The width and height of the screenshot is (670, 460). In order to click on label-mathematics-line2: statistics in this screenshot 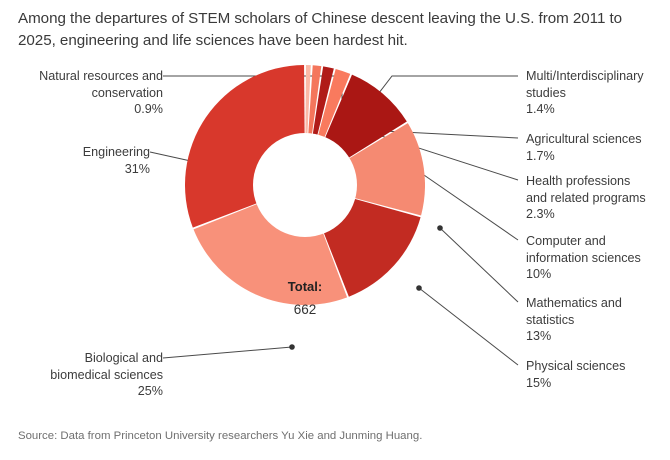, I will do `click(550, 319)`.